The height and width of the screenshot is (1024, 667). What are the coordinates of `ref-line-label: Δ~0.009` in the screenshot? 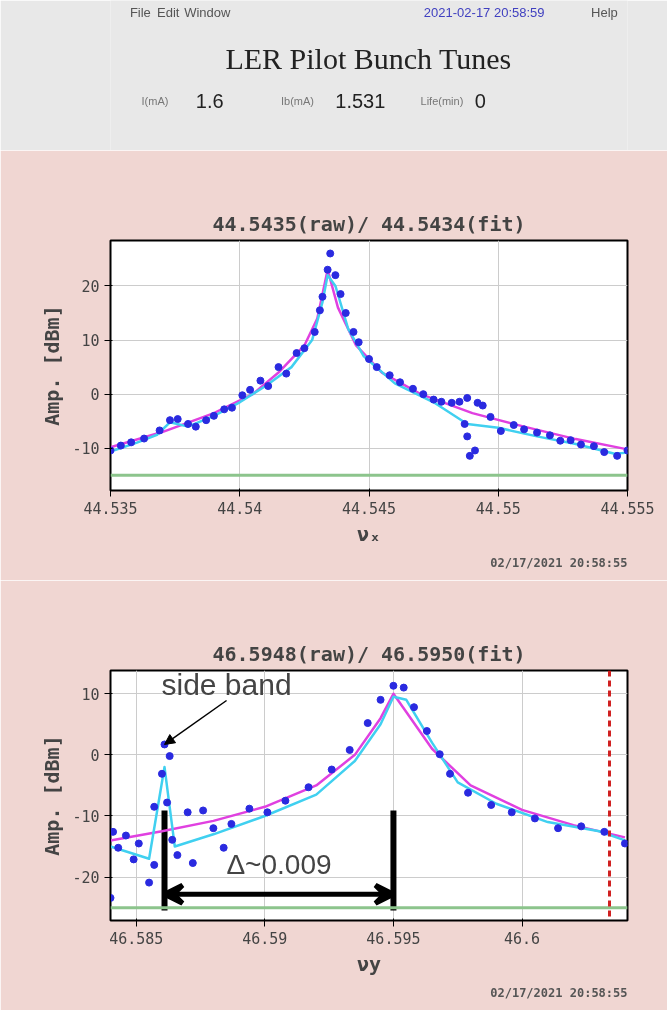 It's located at (279, 865).